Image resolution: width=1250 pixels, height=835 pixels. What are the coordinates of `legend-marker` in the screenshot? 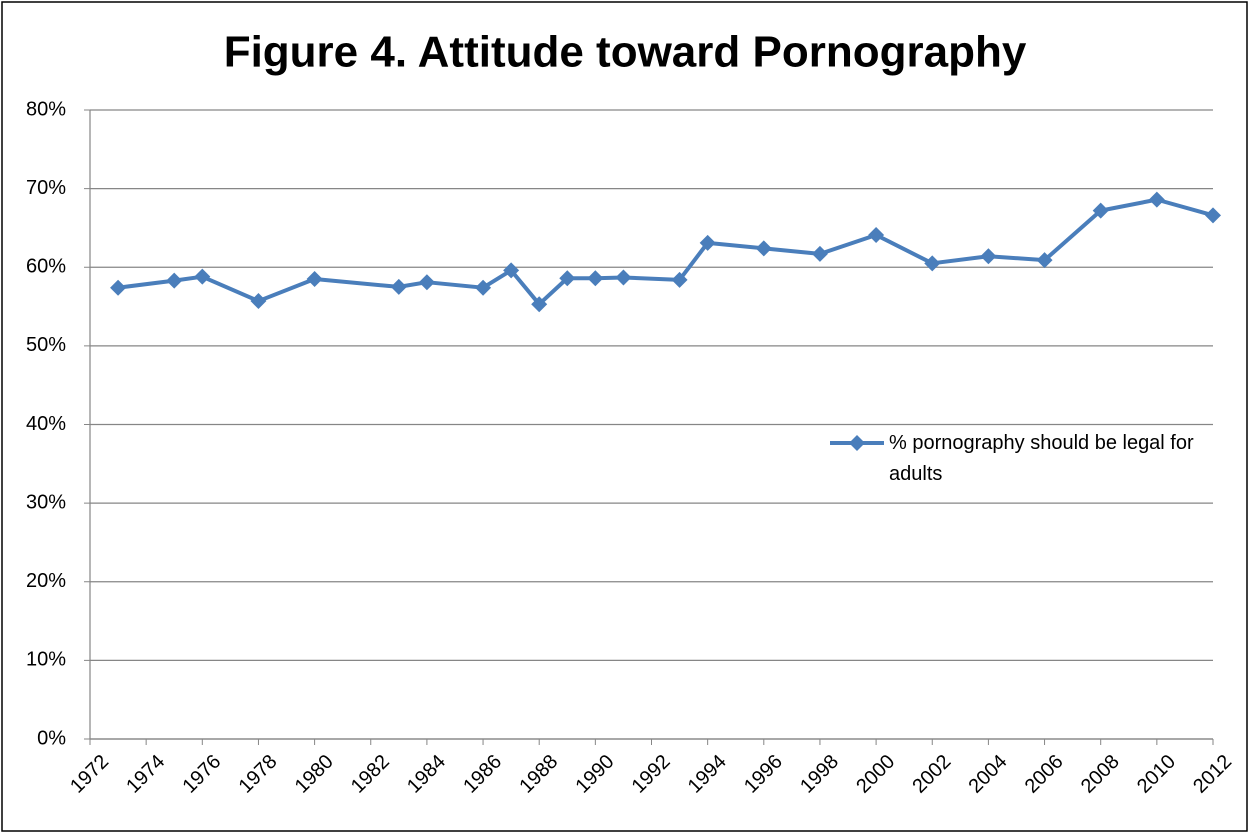 It's located at (857, 443).